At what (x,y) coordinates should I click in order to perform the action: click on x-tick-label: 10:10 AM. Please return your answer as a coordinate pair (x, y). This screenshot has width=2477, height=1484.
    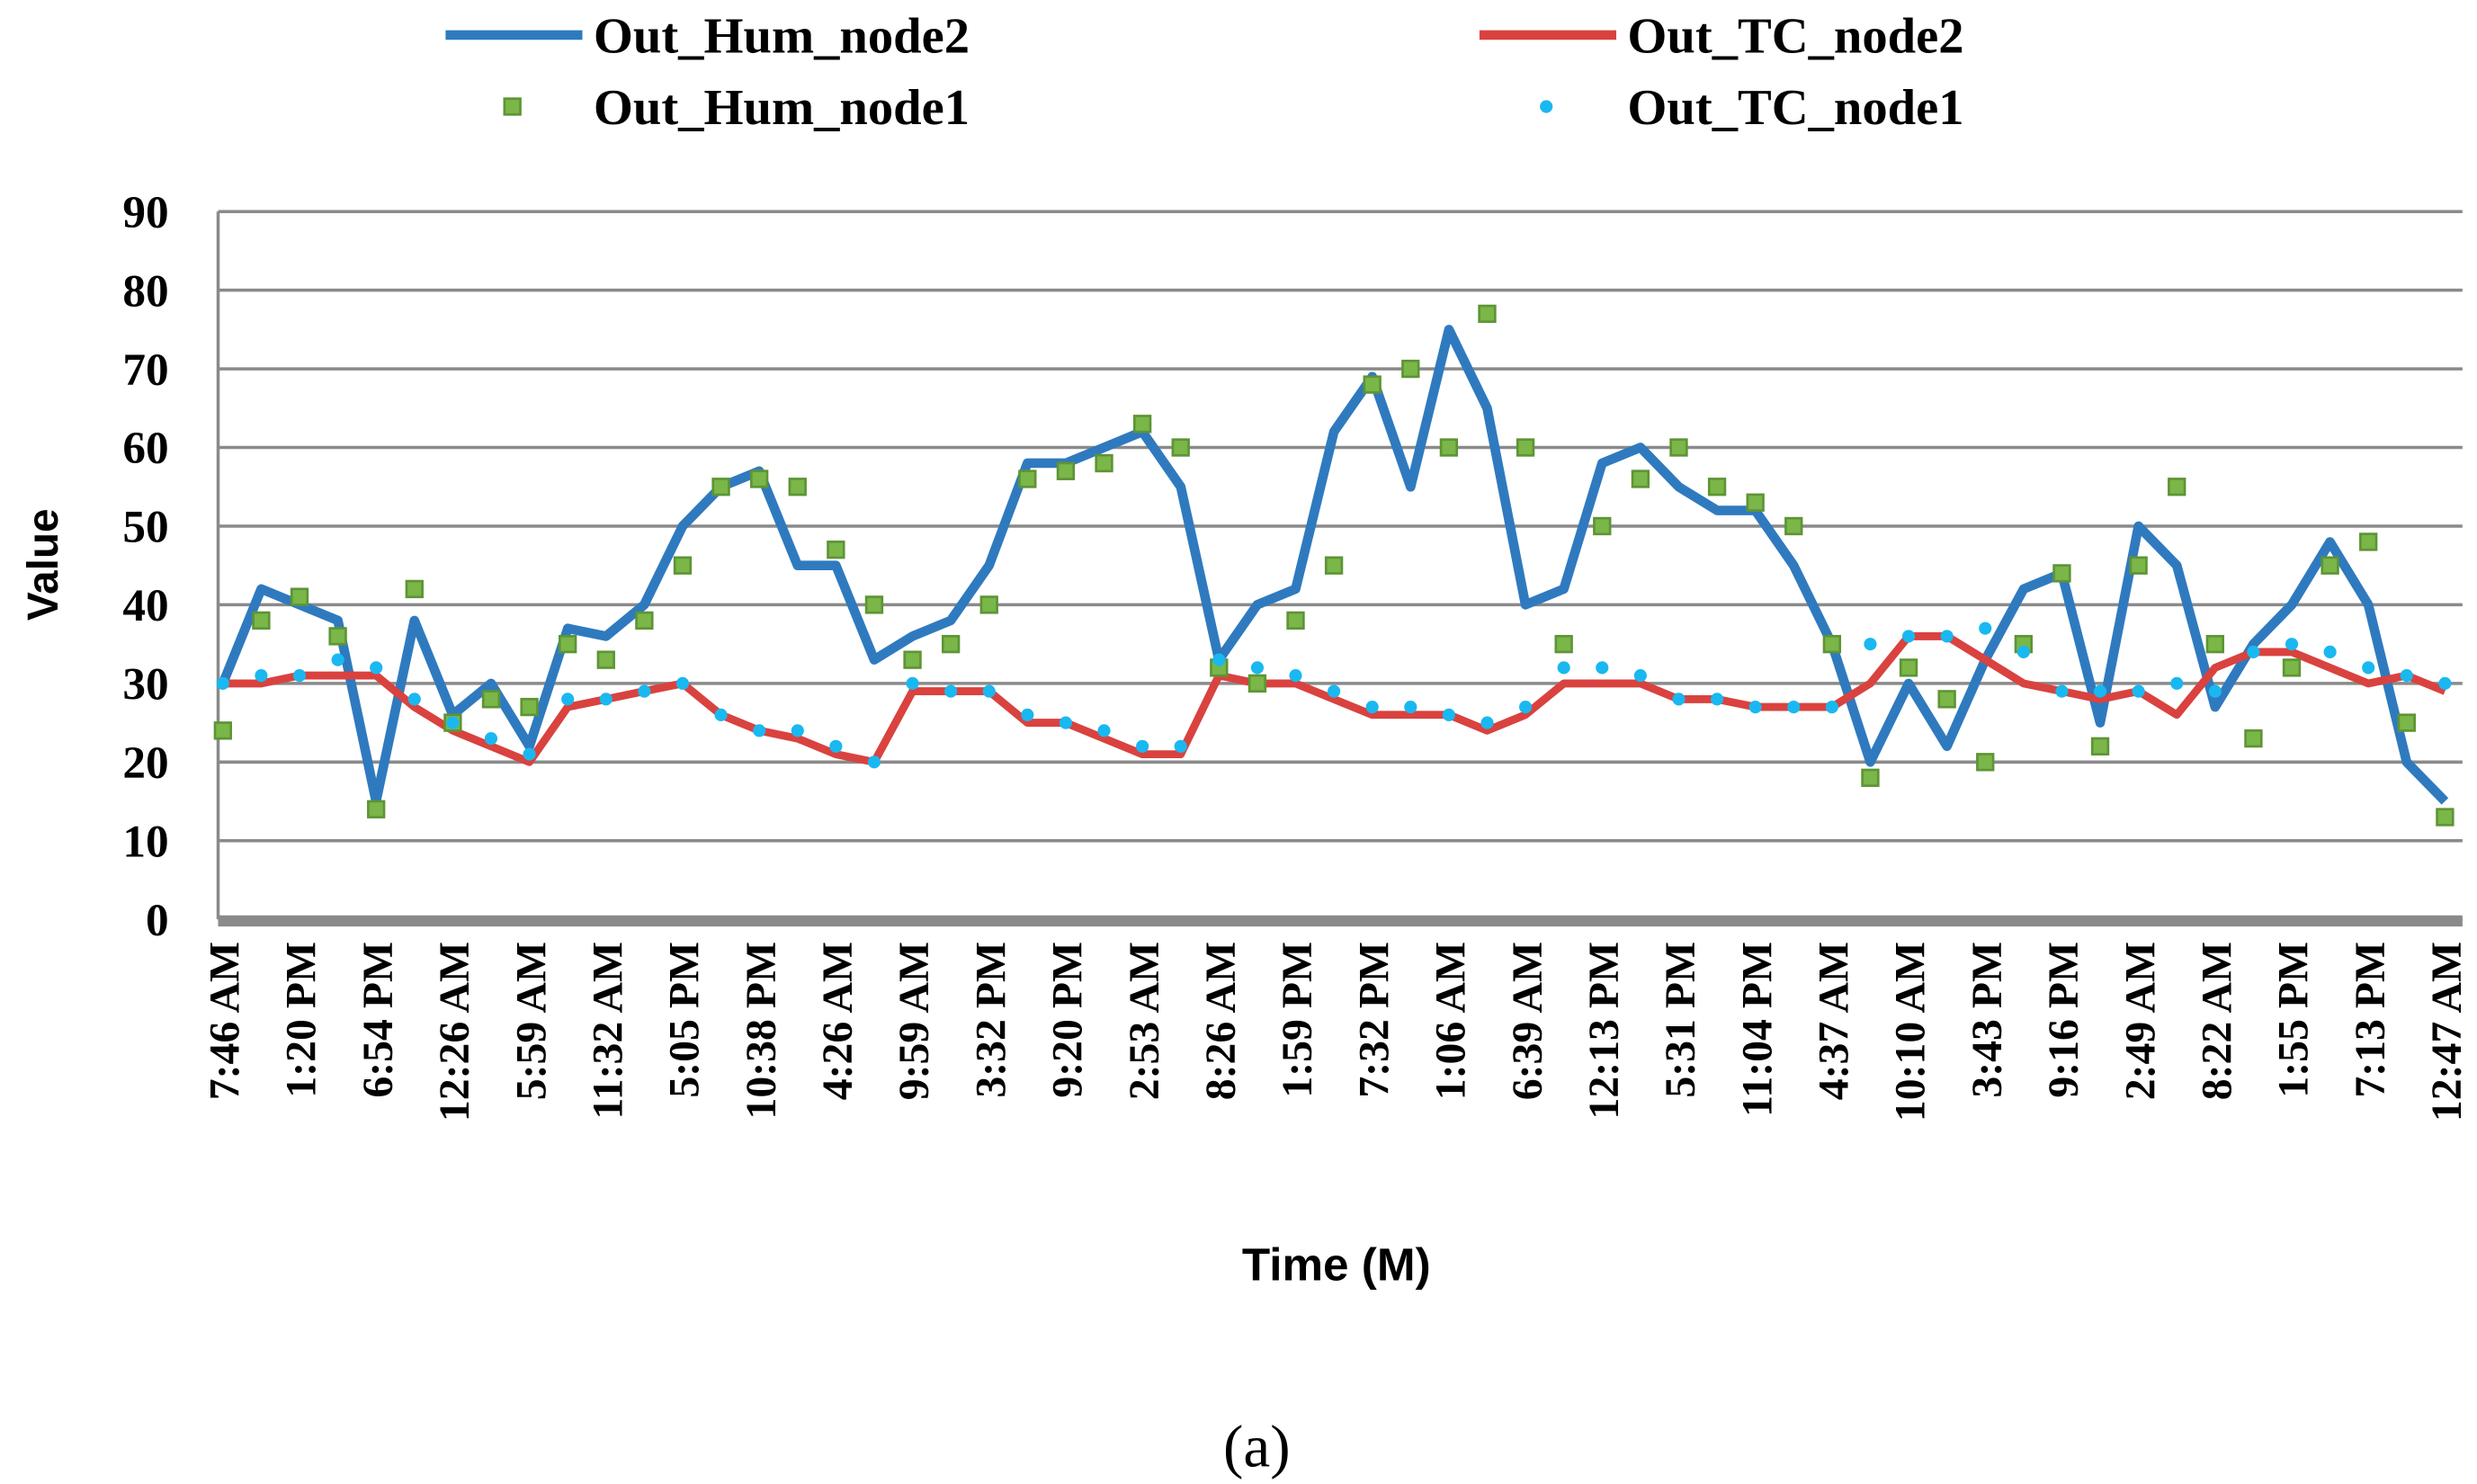
    Looking at the image, I should click on (1911, 1032).